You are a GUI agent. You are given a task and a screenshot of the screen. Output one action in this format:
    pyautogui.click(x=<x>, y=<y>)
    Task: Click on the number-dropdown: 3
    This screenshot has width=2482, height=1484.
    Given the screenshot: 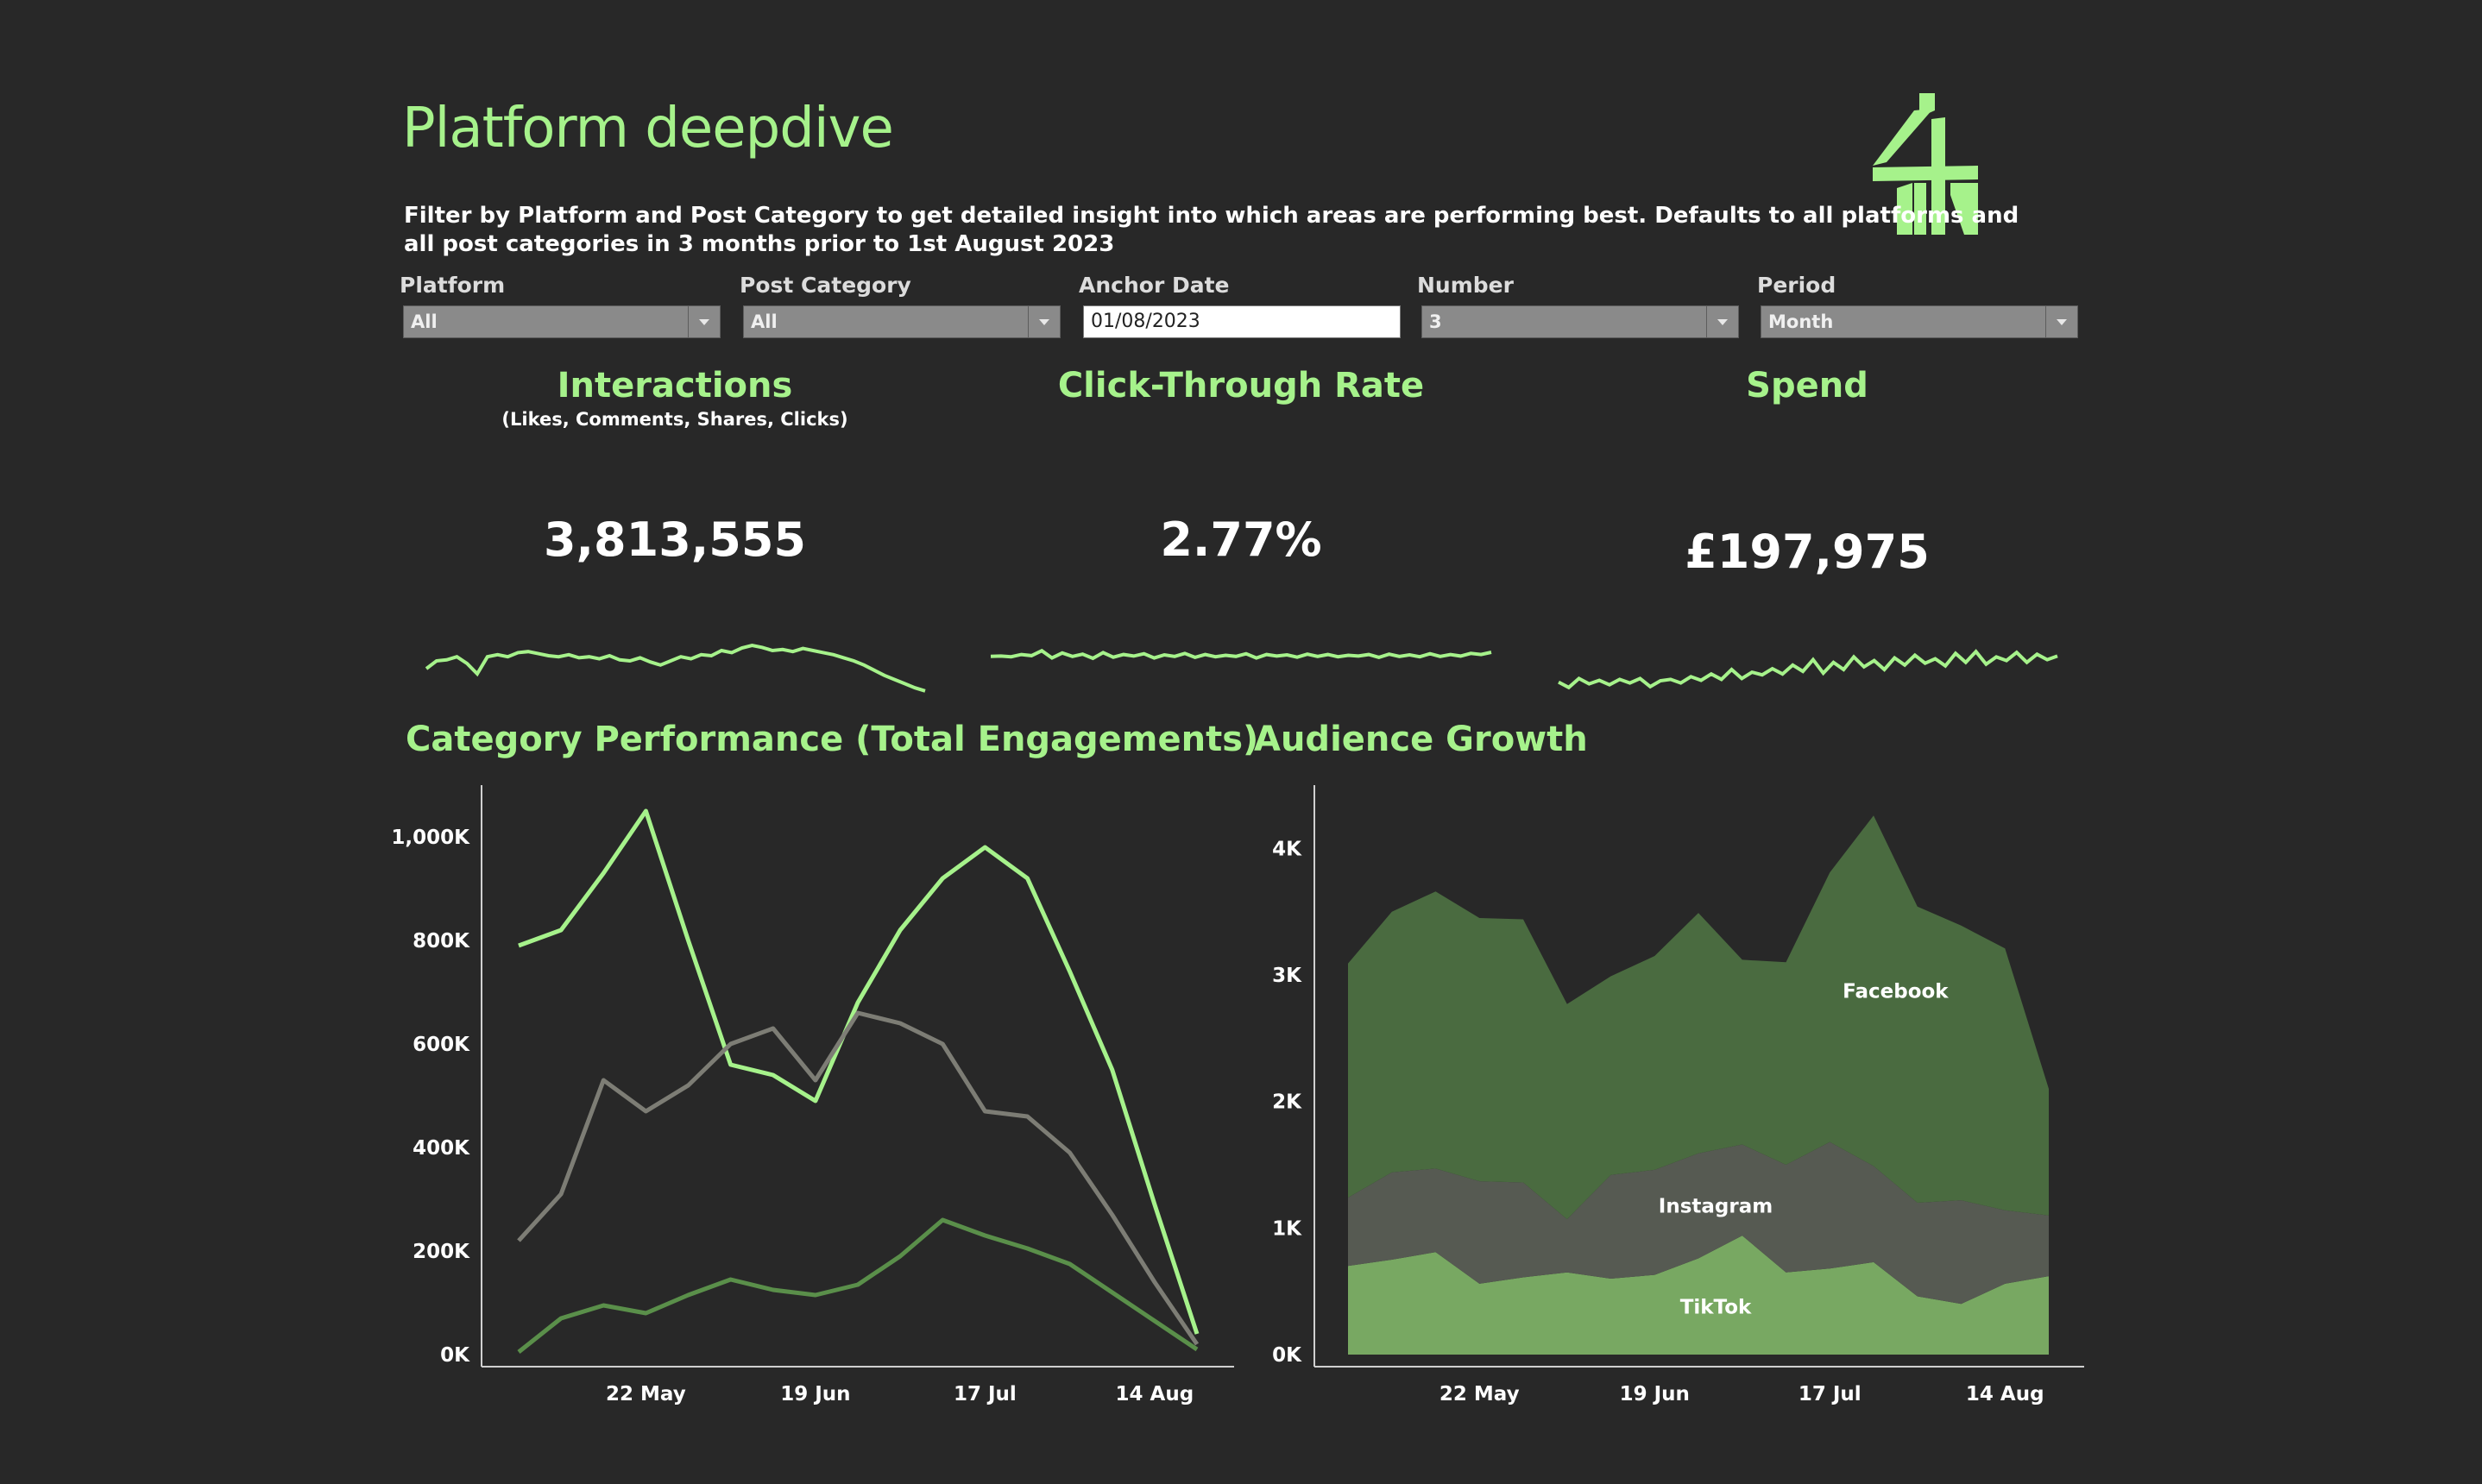 What is the action you would take?
    pyautogui.click(x=1580, y=321)
    